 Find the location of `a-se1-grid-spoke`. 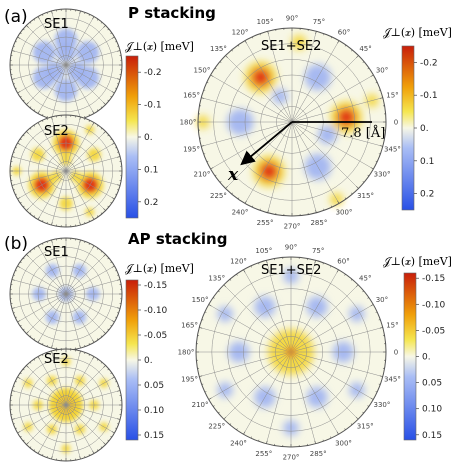

a-se1-grid-spoke is located at coordinates (66, 65).